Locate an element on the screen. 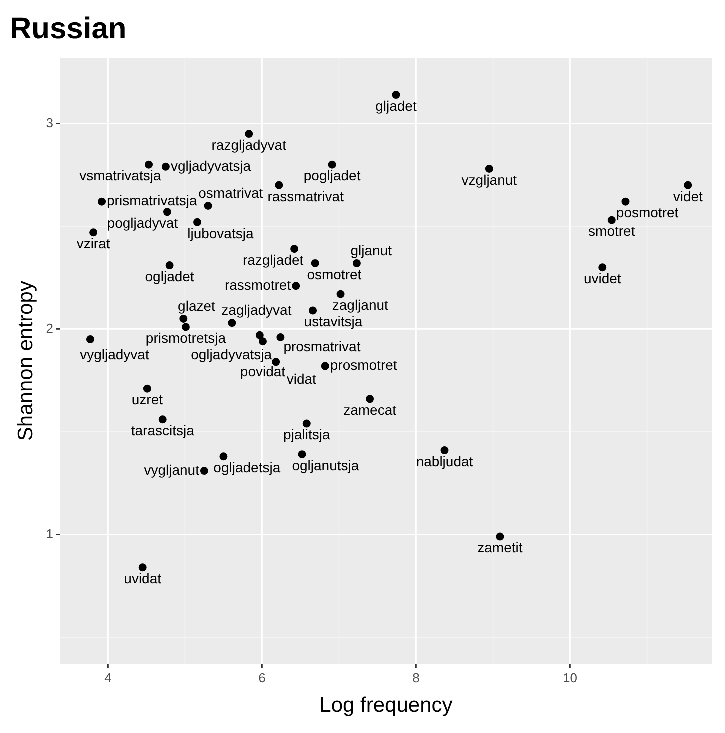 Image resolution: width=725 pixels, height=733 pixels. data-label: zagljanut is located at coordinates (360, 305).